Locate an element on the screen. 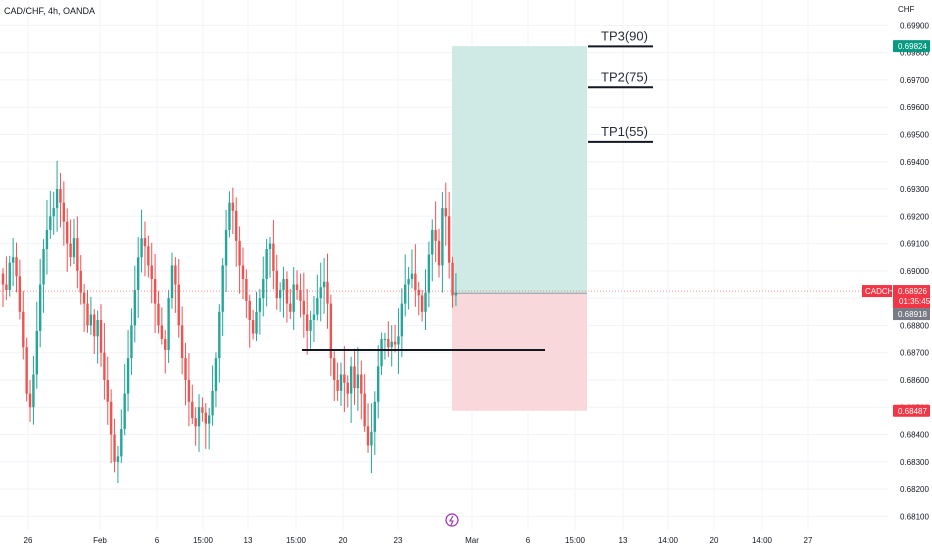 The width and height of the screenshot is (932, 550). currency-label: CHF is located at coordinates (906, 9).